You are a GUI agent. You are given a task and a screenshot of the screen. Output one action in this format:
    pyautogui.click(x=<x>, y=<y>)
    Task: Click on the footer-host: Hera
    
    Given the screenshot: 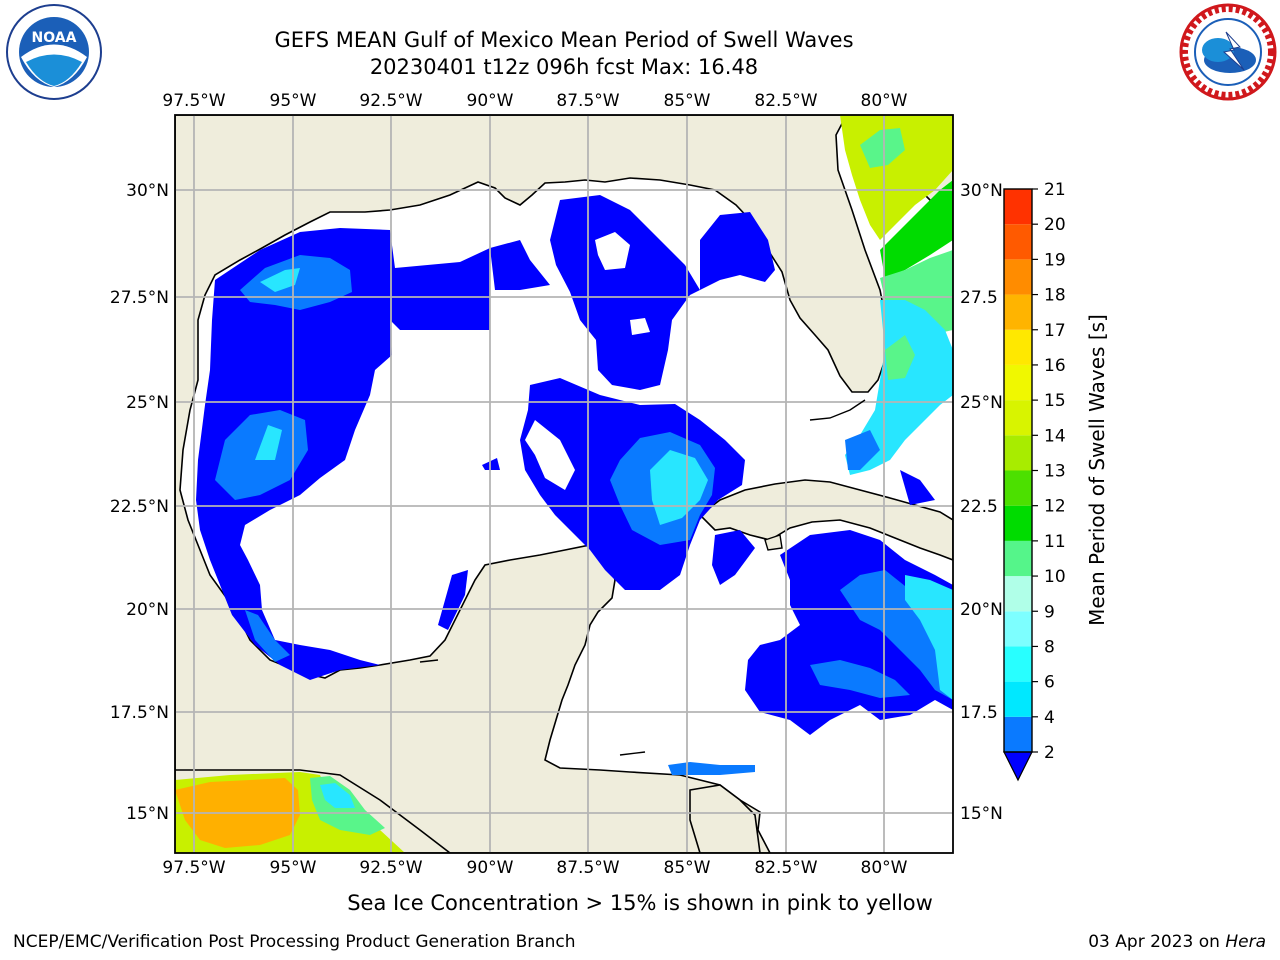 What is the action you would take?
    pyautogui.click(x=1245, y=942)
    